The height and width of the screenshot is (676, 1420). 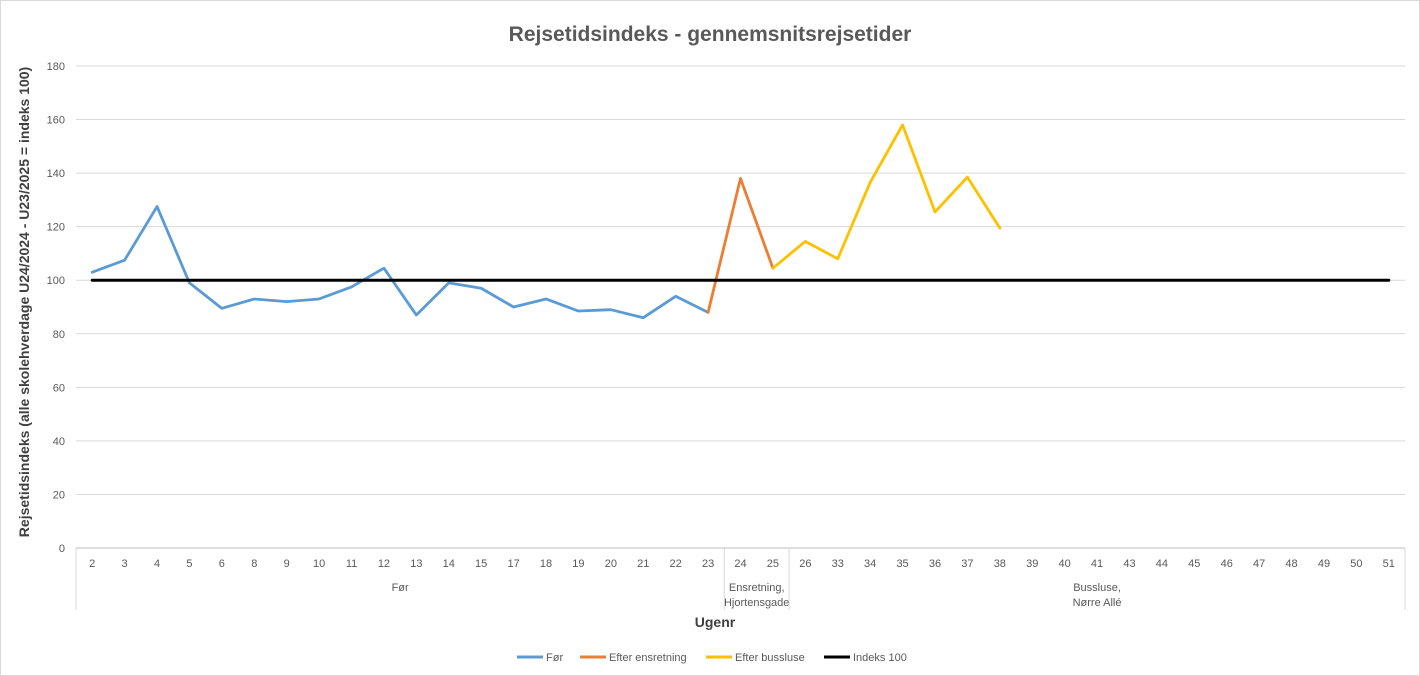 I want to click on x-tick-label: 40, so click(x=1065, y=564).